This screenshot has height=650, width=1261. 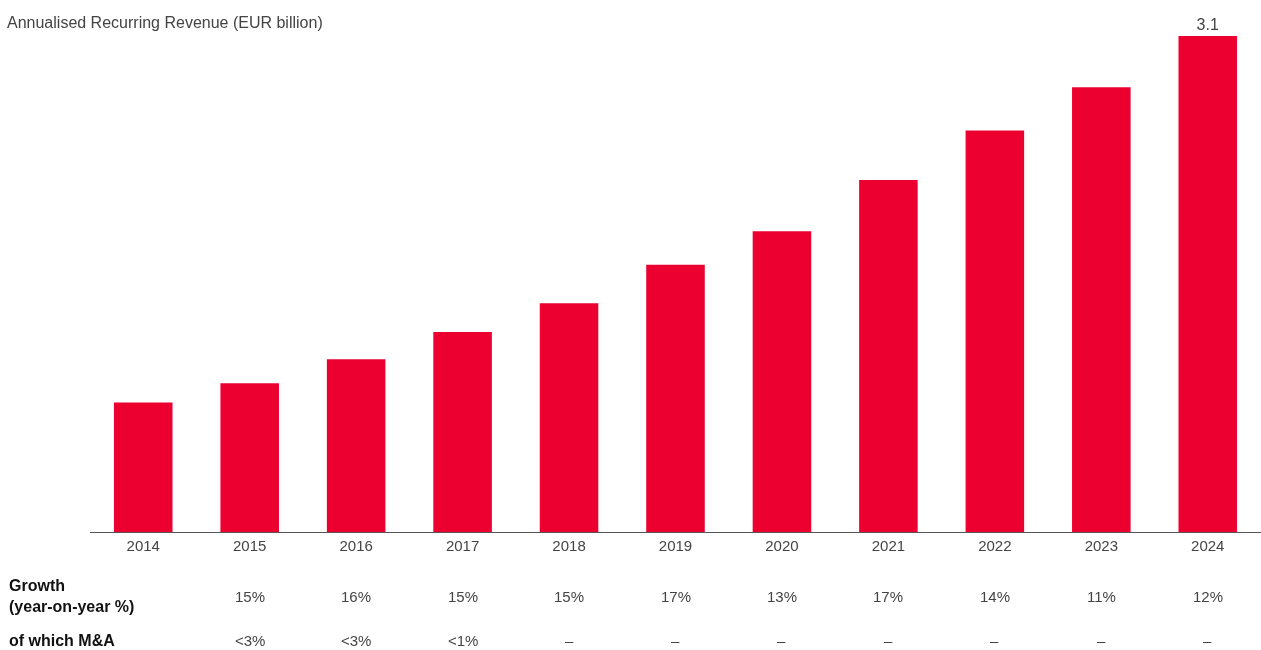 What do you see at coordinates (462, 545) in the screenshot?
I see `x-tick-label: 2017` at bounding box center [462, 545].